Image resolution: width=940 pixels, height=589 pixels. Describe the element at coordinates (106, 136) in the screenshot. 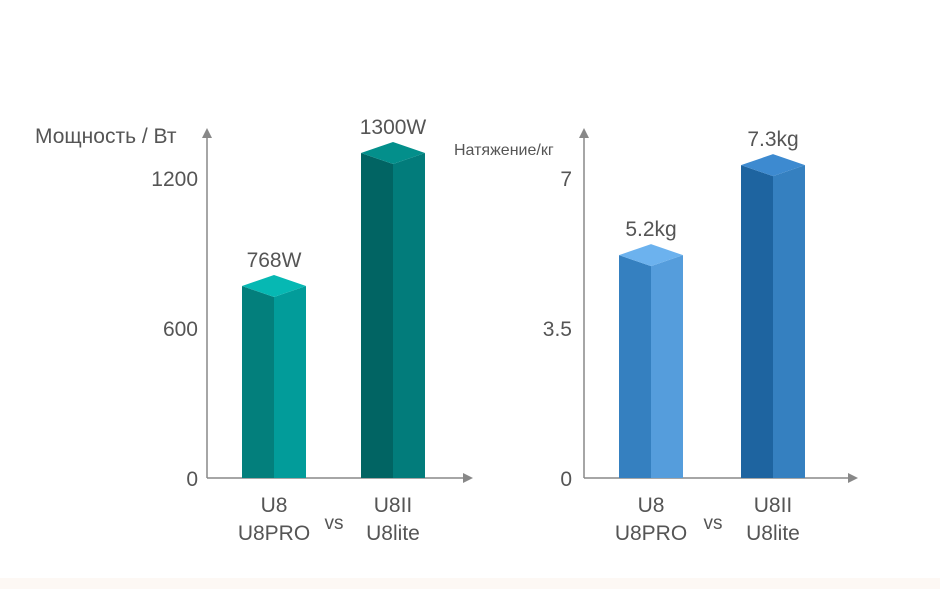

I see `y-axis-label: Мощность / Вт` at that location.